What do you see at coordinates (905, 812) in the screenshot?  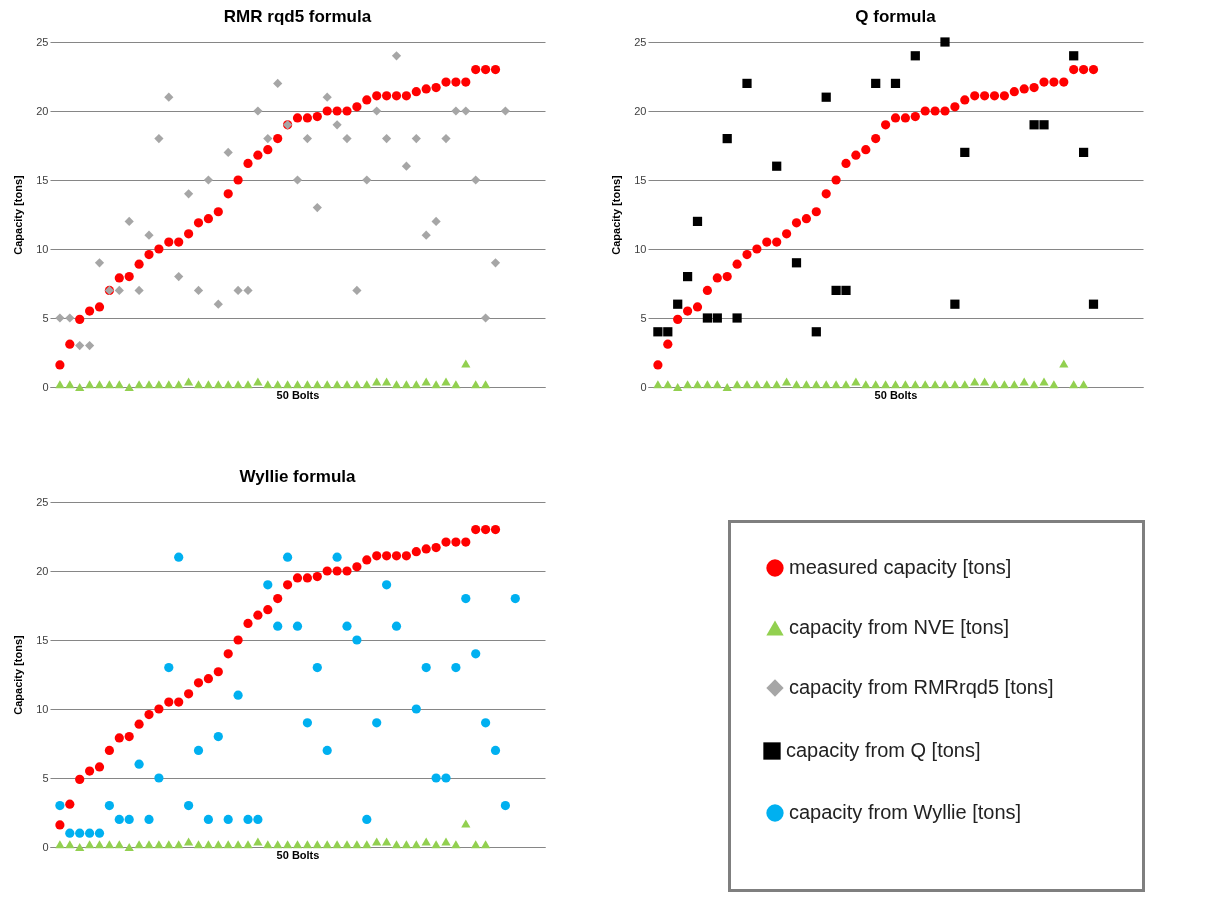 I see `legend-label: capacity from Wyllie [tons]` at bounding box center [905, 812].